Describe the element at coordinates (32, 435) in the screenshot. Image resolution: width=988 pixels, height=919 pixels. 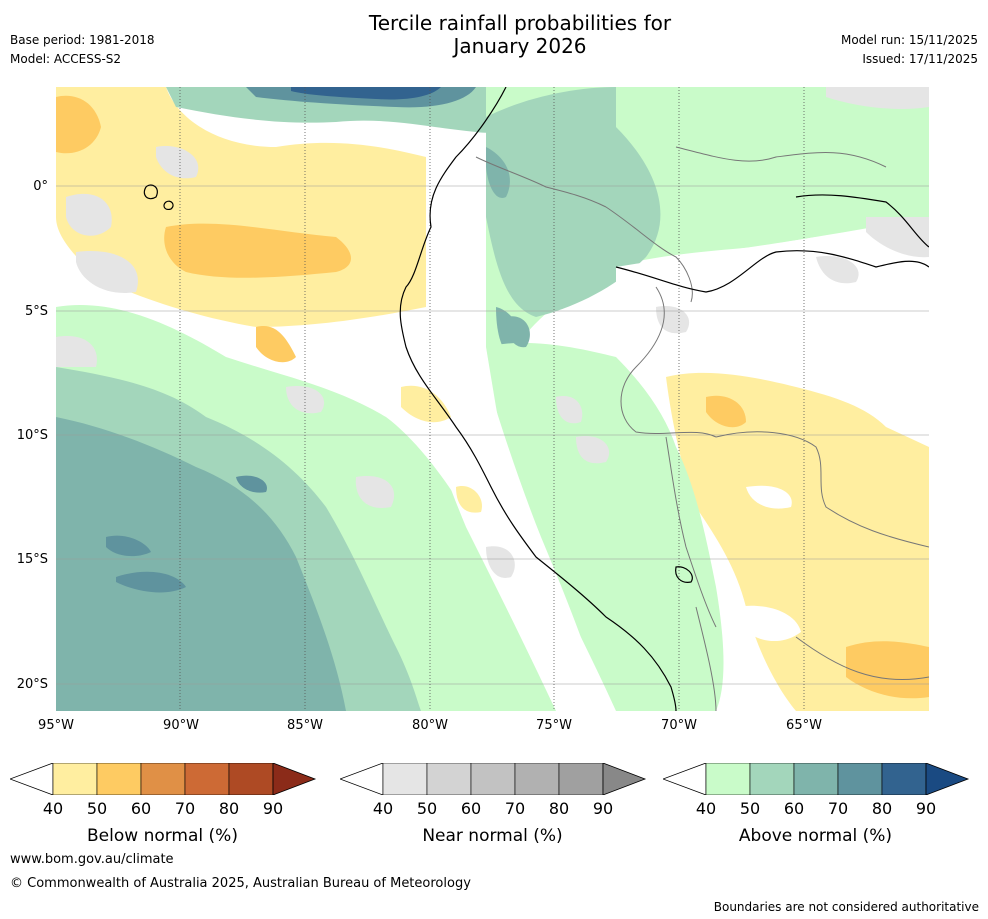
I see `lat-label-10s: 10°S` at that location.